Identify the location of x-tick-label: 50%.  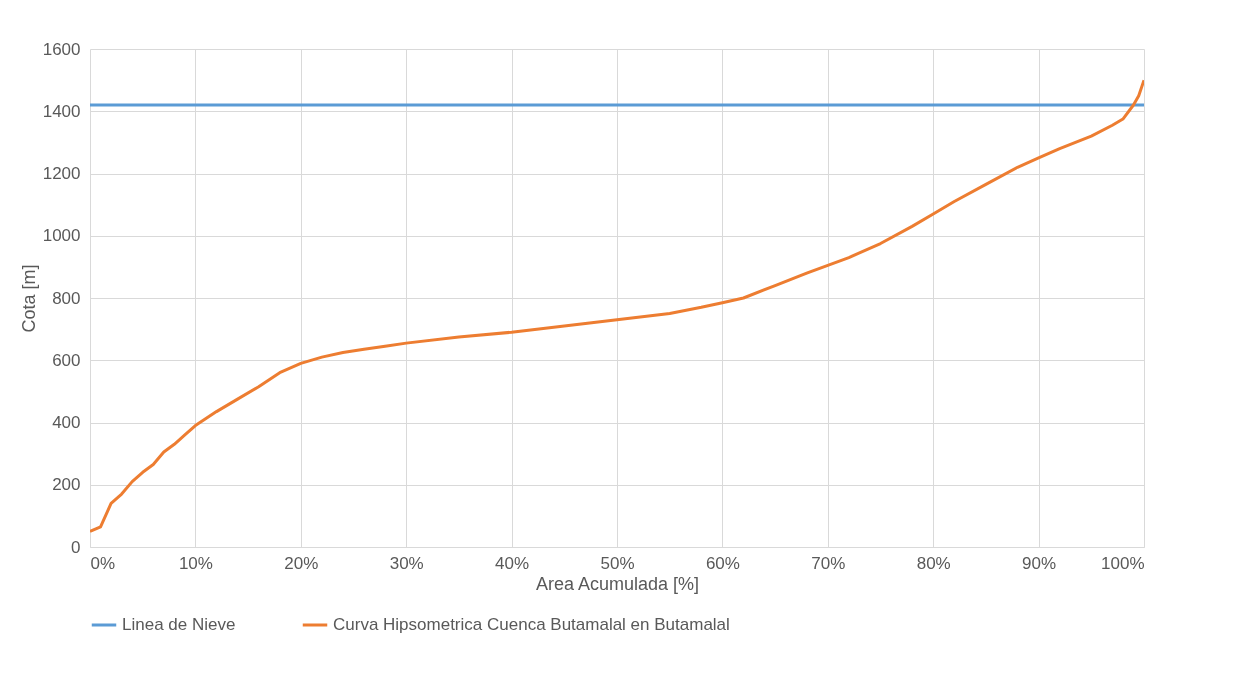
(617, 563).